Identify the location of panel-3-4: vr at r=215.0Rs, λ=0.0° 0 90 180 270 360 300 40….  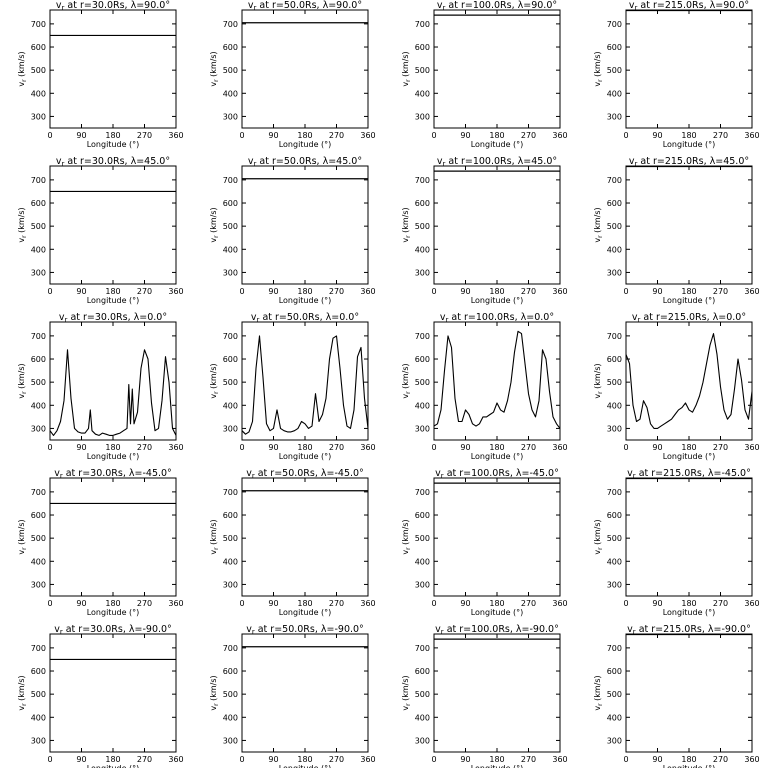
(676, 386).